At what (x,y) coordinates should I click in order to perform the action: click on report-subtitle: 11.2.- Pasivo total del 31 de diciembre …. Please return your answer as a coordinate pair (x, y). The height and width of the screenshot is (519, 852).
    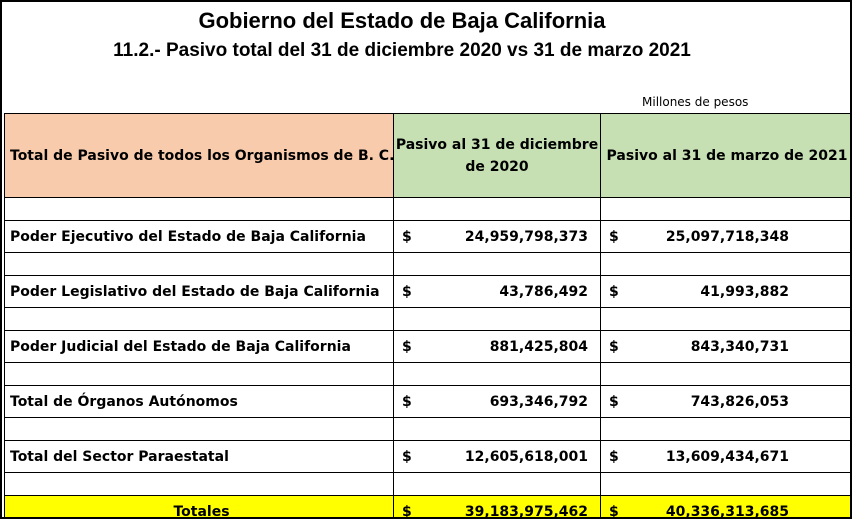
    Looking at the image, I should click on (402, 50).